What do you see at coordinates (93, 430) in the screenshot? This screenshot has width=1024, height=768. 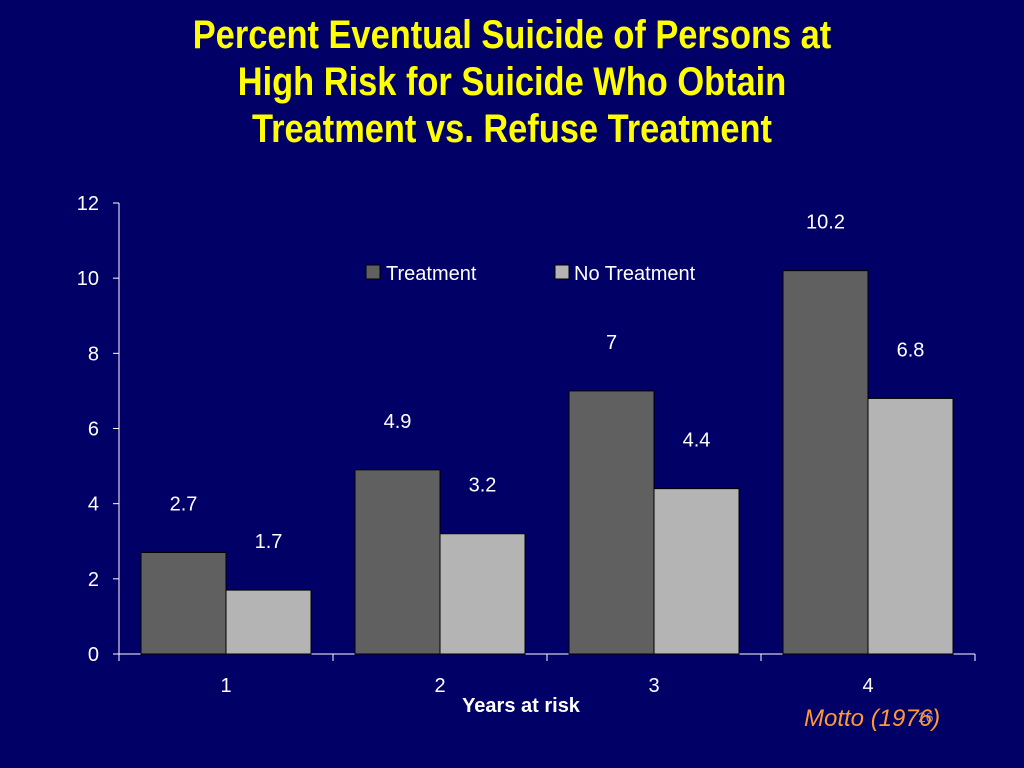 I see `y-tick-label: 6` at bounding box center [93, 430].